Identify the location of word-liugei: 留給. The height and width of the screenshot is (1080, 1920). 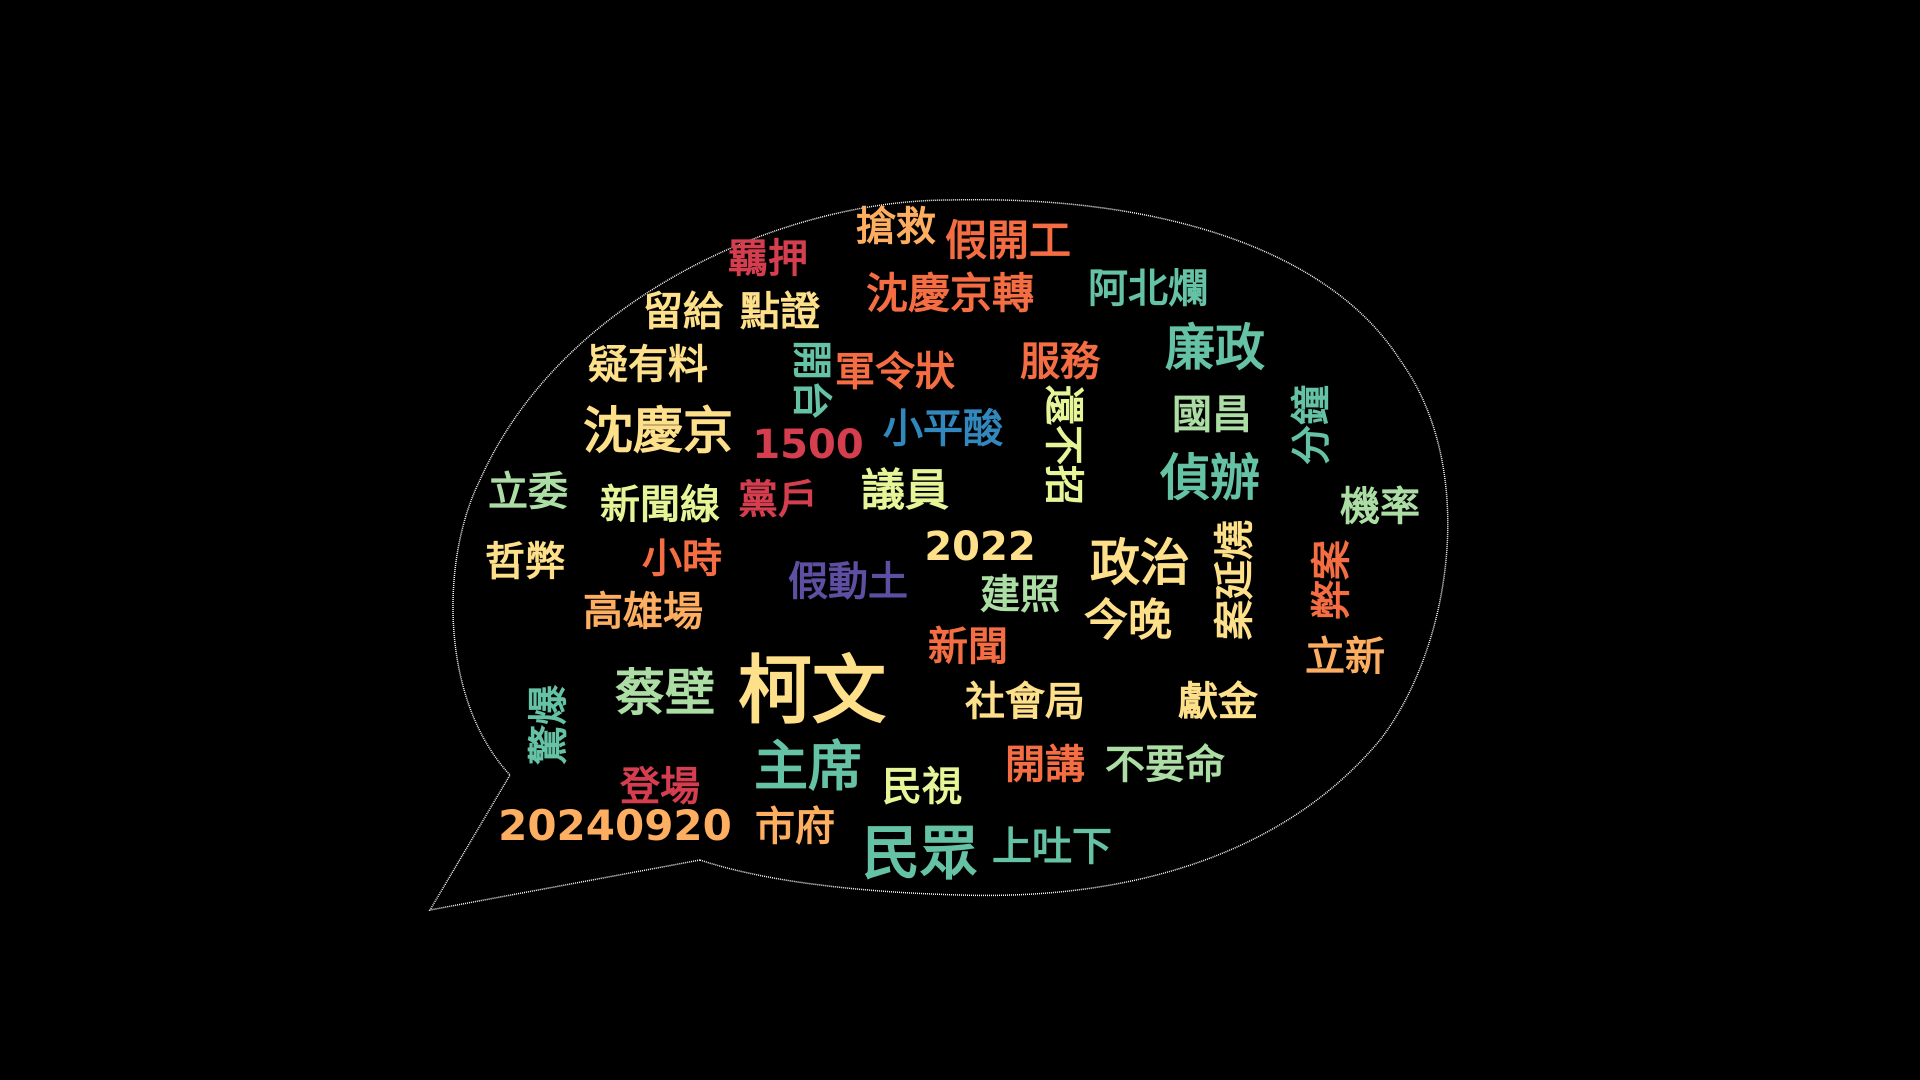
(683, 312).